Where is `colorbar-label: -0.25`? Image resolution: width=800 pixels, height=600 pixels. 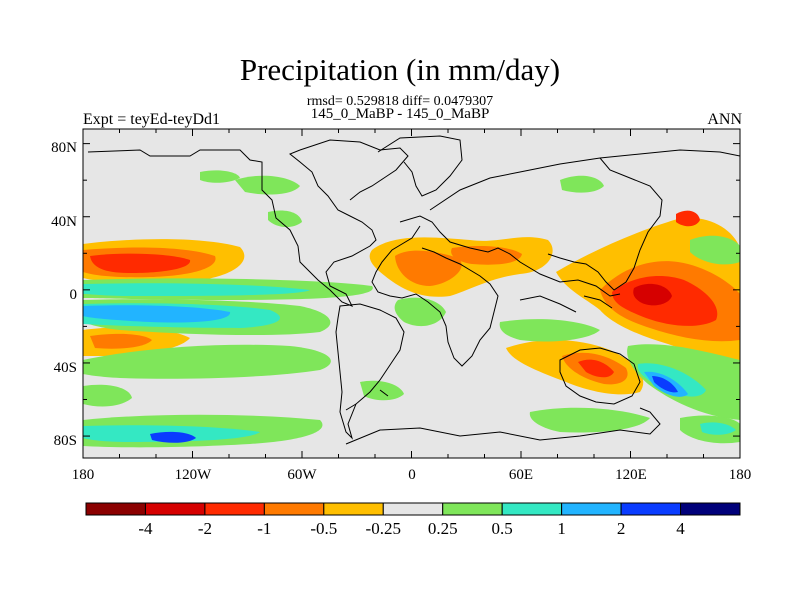
colorbar-label: -0.25 is located at coordinates (383, 528).